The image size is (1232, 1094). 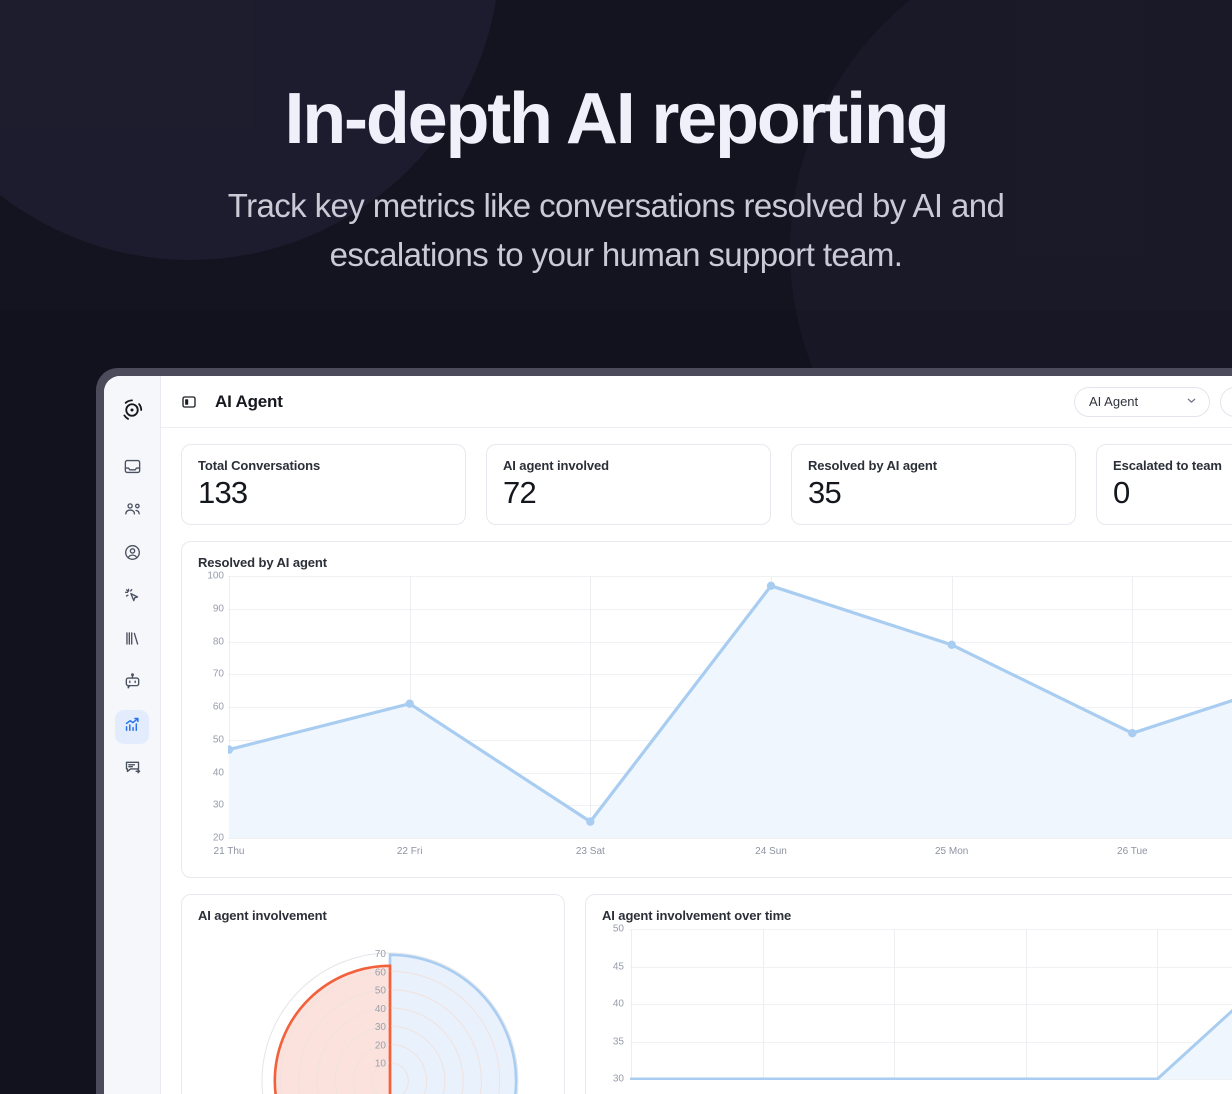 I want to click on sidebar-item-ai-agent, so click(x=132, y=684).